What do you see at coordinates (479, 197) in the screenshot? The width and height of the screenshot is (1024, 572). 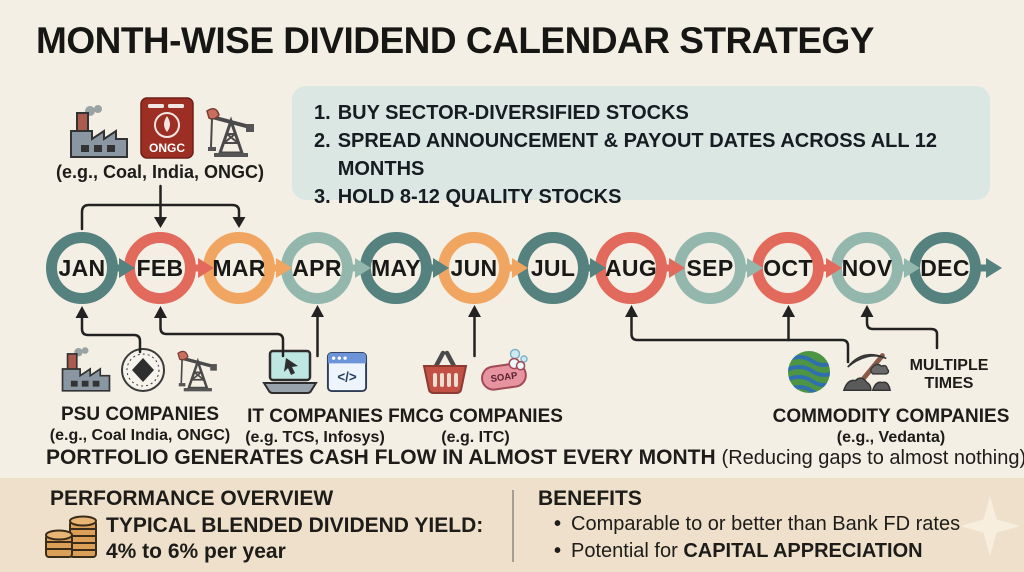 I see `strategy-item-text: HOLD 8-12 QUALITY STOCKS` at bounding box center [479, 197].